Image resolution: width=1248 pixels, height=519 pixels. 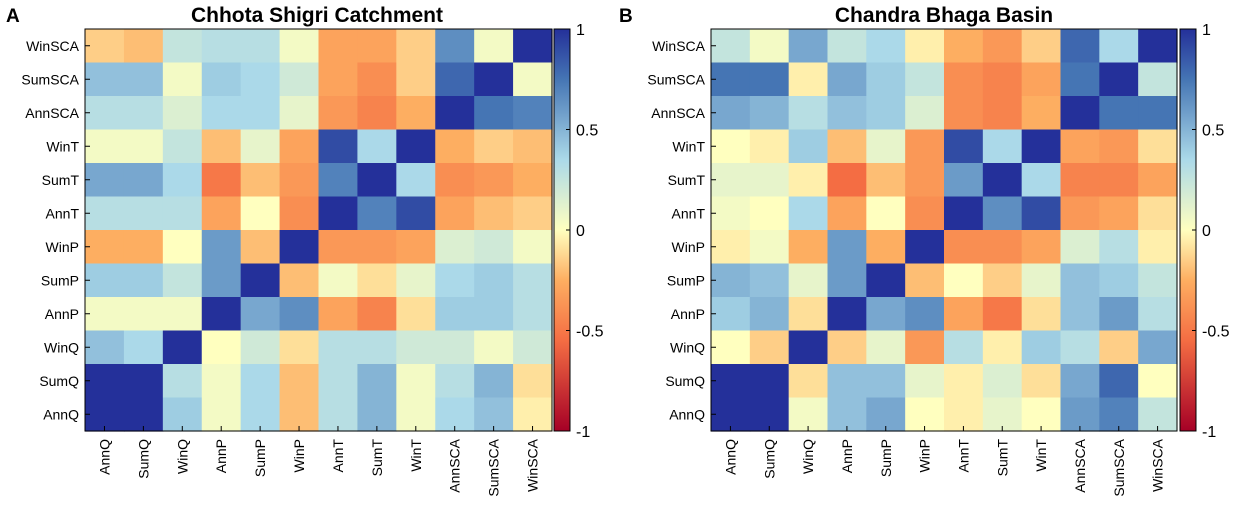 What do you see at coordinates (50, 79) in the screenshot?
I see `row-label: SumSCA` at bounding box center [50, 79].